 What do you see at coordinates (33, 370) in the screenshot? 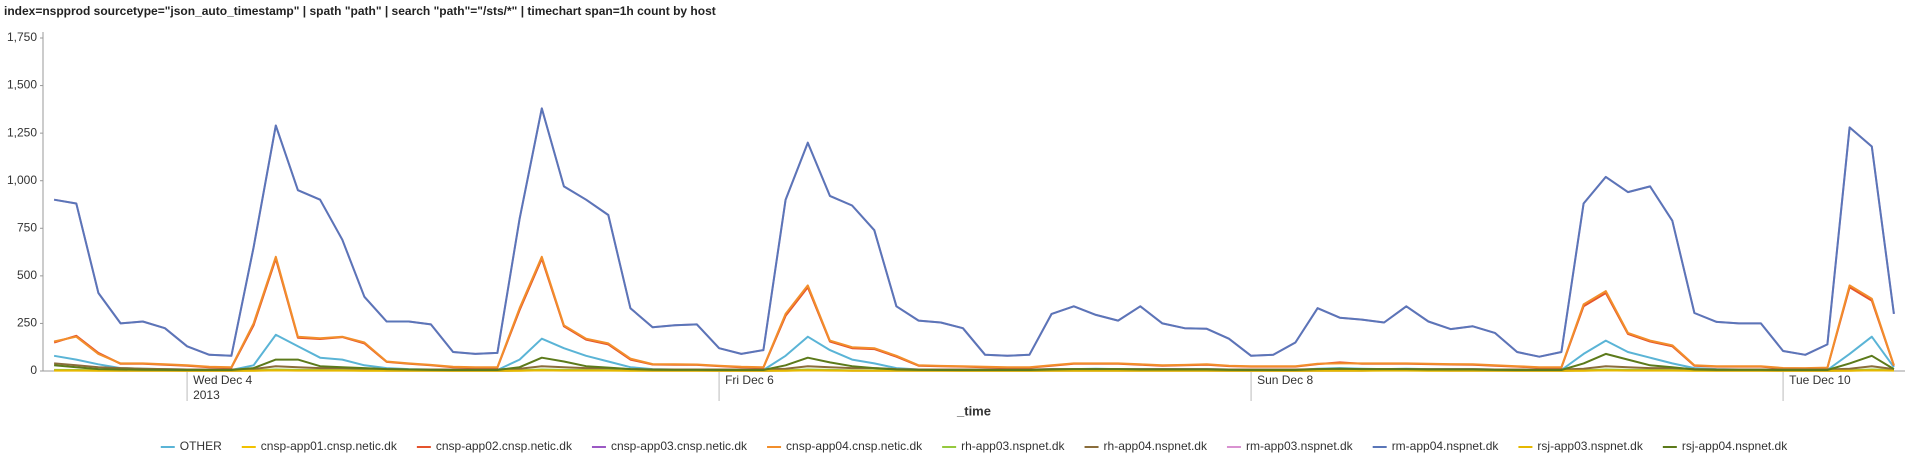
I see `y-tick-label: 0` at bounding box center [33, 370].